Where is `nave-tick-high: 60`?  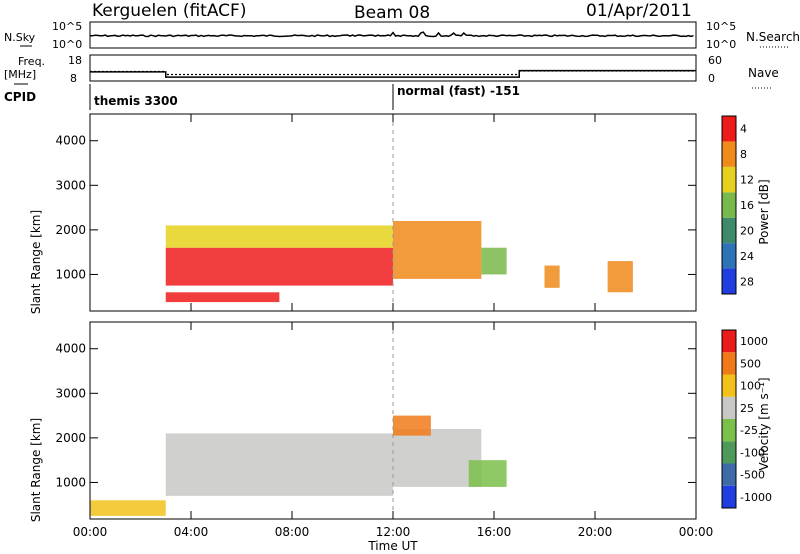
nave-tick-high: 60 is located at coordinates (715, 60).